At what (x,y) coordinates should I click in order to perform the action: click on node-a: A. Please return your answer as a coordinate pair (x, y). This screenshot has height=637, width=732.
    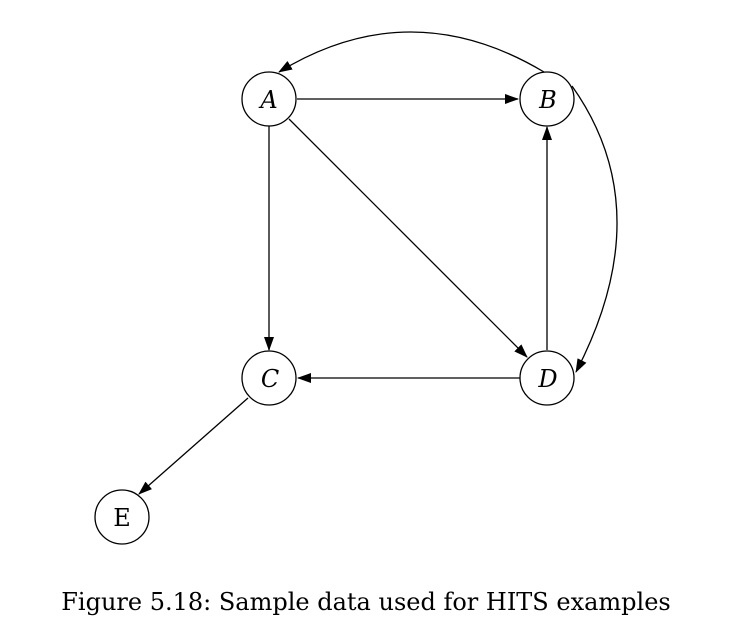
    Looking at the image, I should click on (269, 99).